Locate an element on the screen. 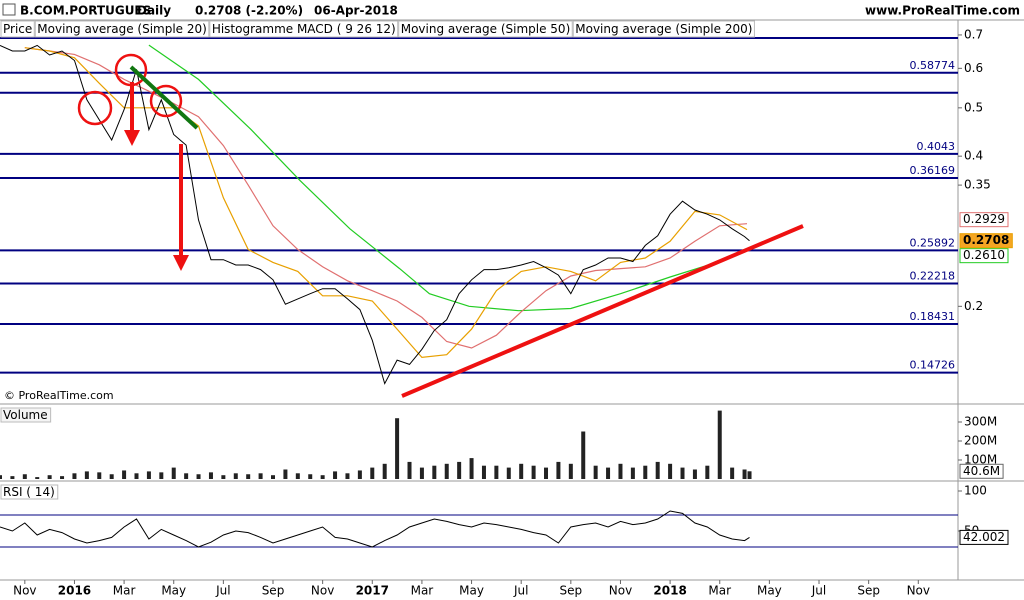 The image size is (1024, 600). legend-entry: Price is located at coordinates (17, 29).